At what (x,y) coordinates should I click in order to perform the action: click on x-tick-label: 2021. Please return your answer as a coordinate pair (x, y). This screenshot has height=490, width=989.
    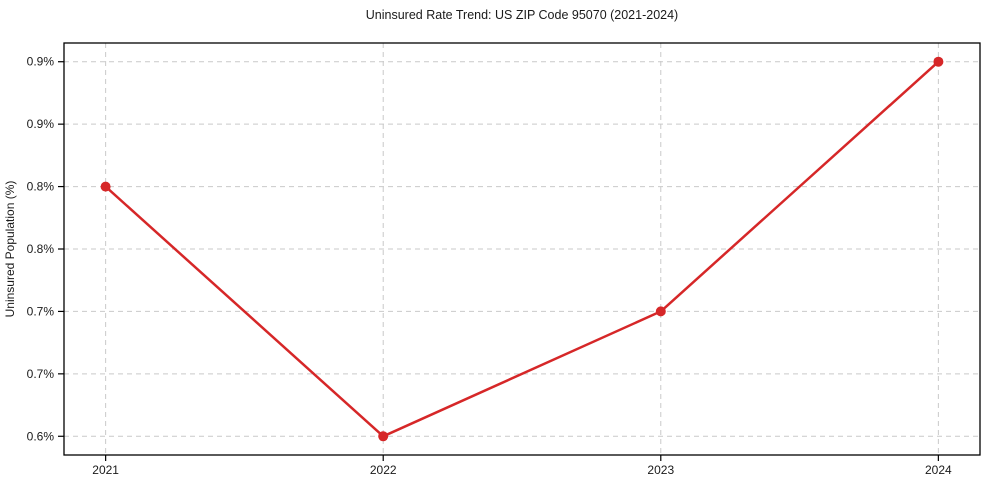
    Looking at the image, I should click on (105, 470).